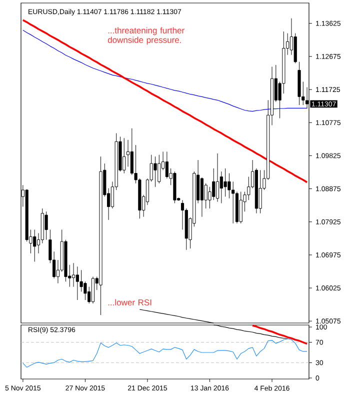 Image resolution: width=350 pixels, height=400 pixels. Describe the element at coordinates (130, 302) in the screenshot. I see `annotation: ...lower RSI` at that location.